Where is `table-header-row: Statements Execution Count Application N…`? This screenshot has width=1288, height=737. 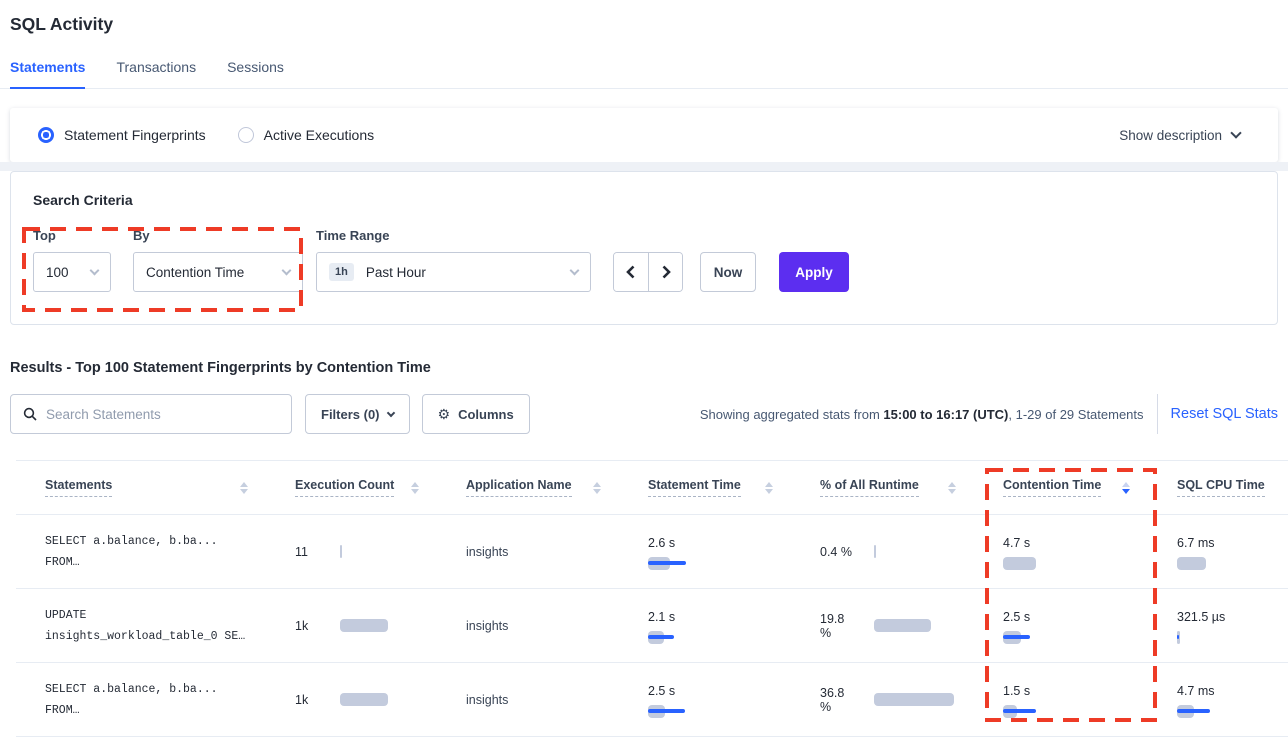 table-header-row: Statements Execution Count Application N… is located at coordinates (652, 488).